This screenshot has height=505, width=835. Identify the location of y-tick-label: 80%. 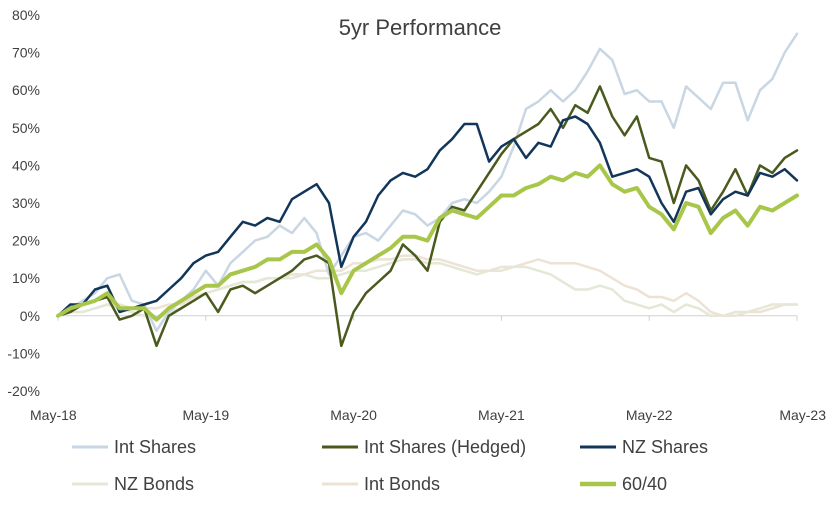
(26, 15).